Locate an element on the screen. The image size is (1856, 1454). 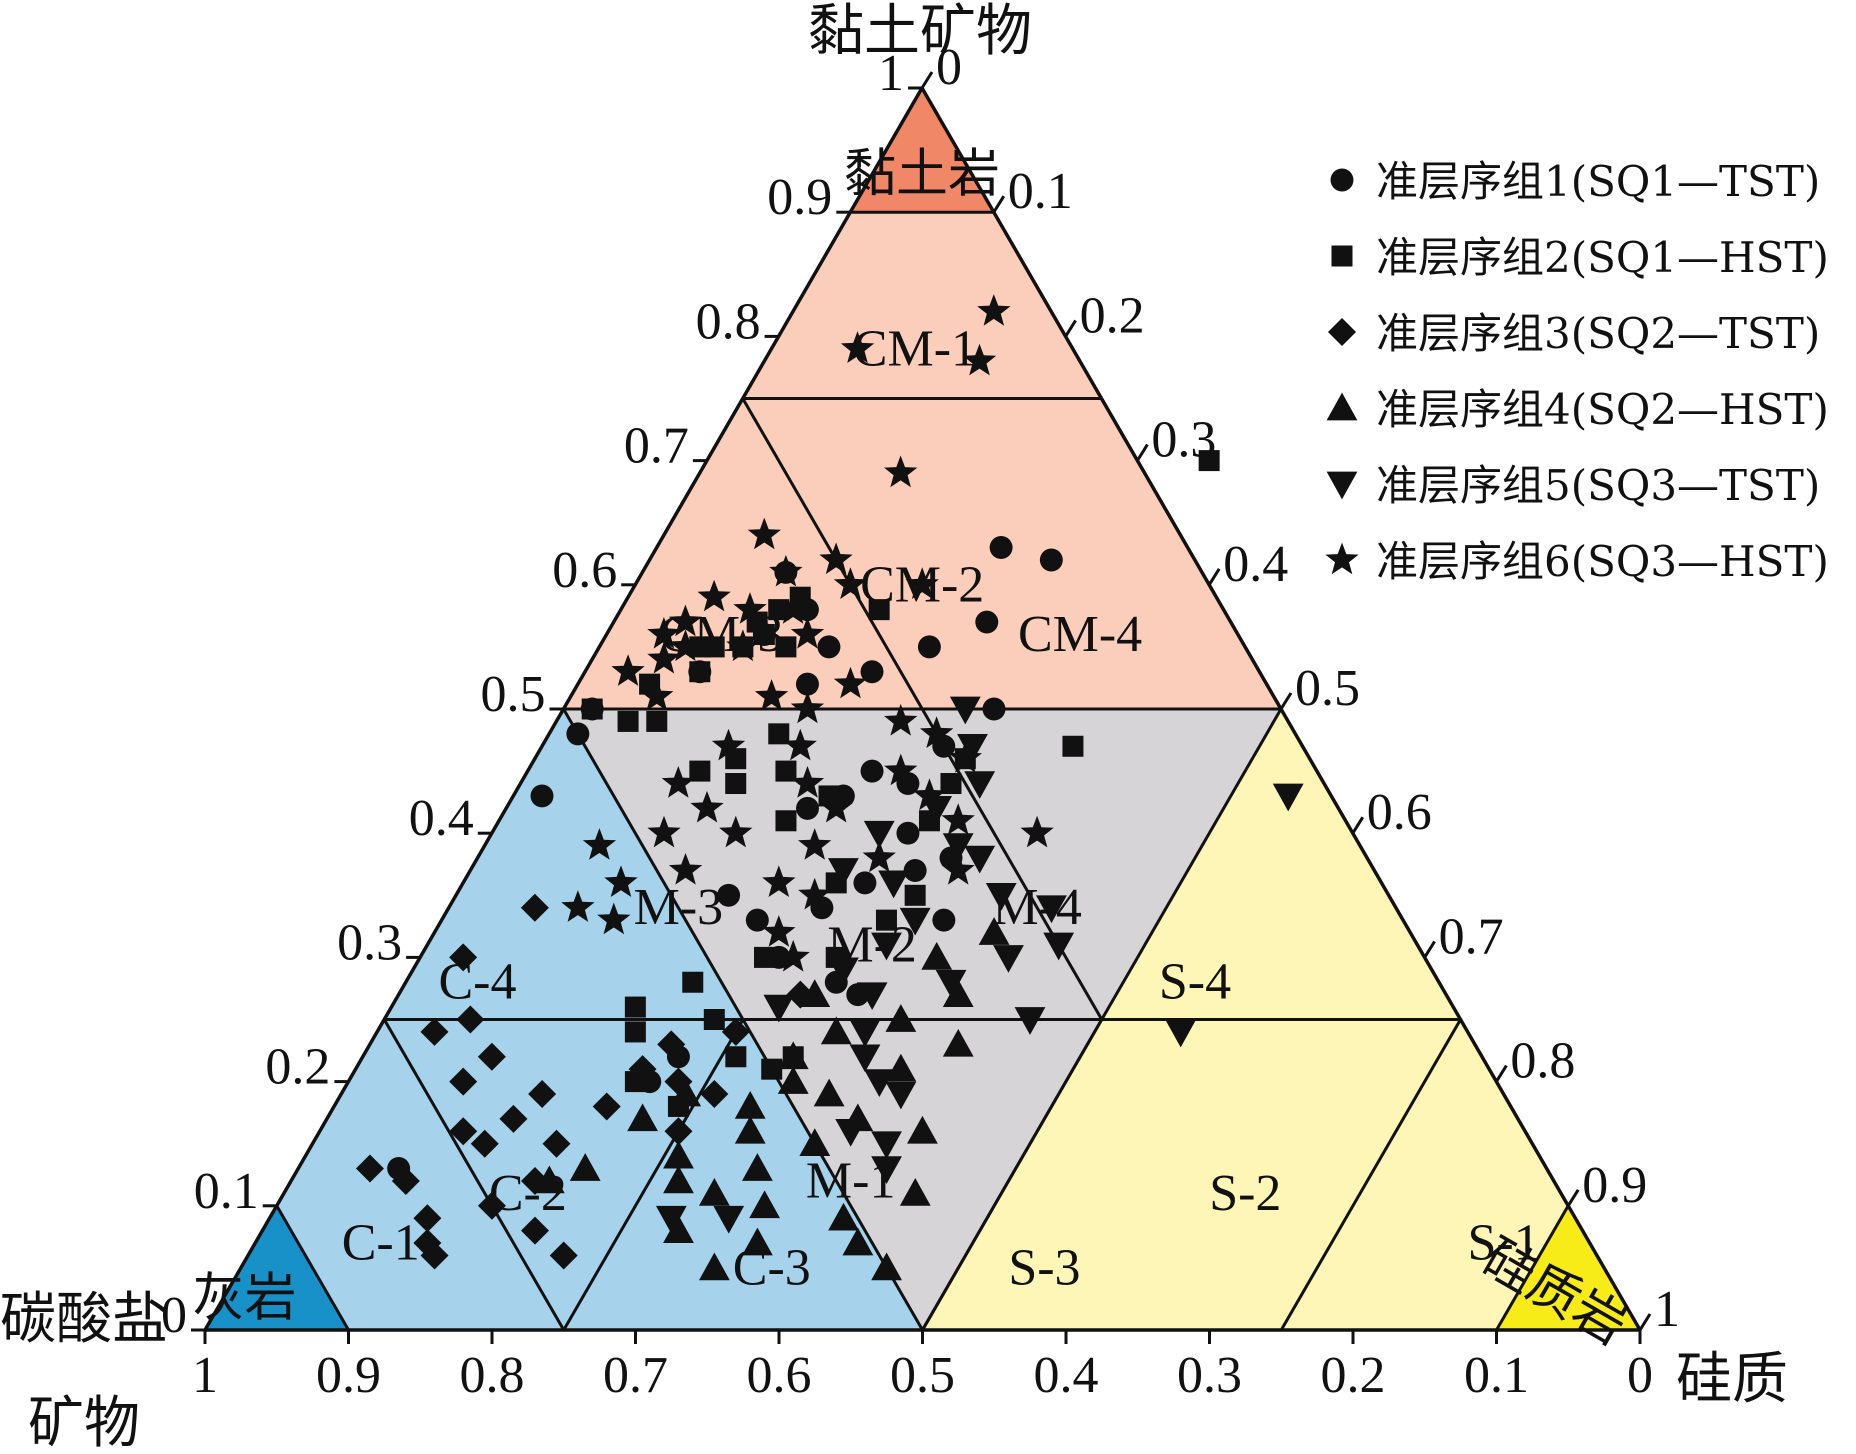
legend-label: 准层序组6(SQ3—HST) is located at coordinates (1602, 561).